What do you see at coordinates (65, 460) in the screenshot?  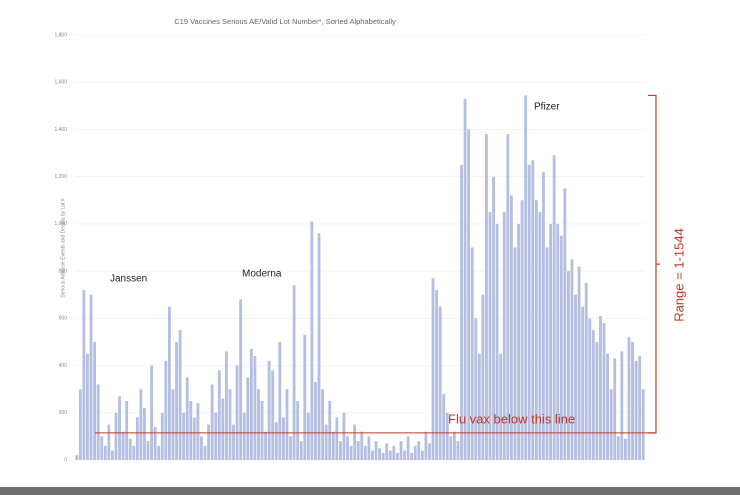 I see `y-tick-label: 0` at bounding box center [65, 460].